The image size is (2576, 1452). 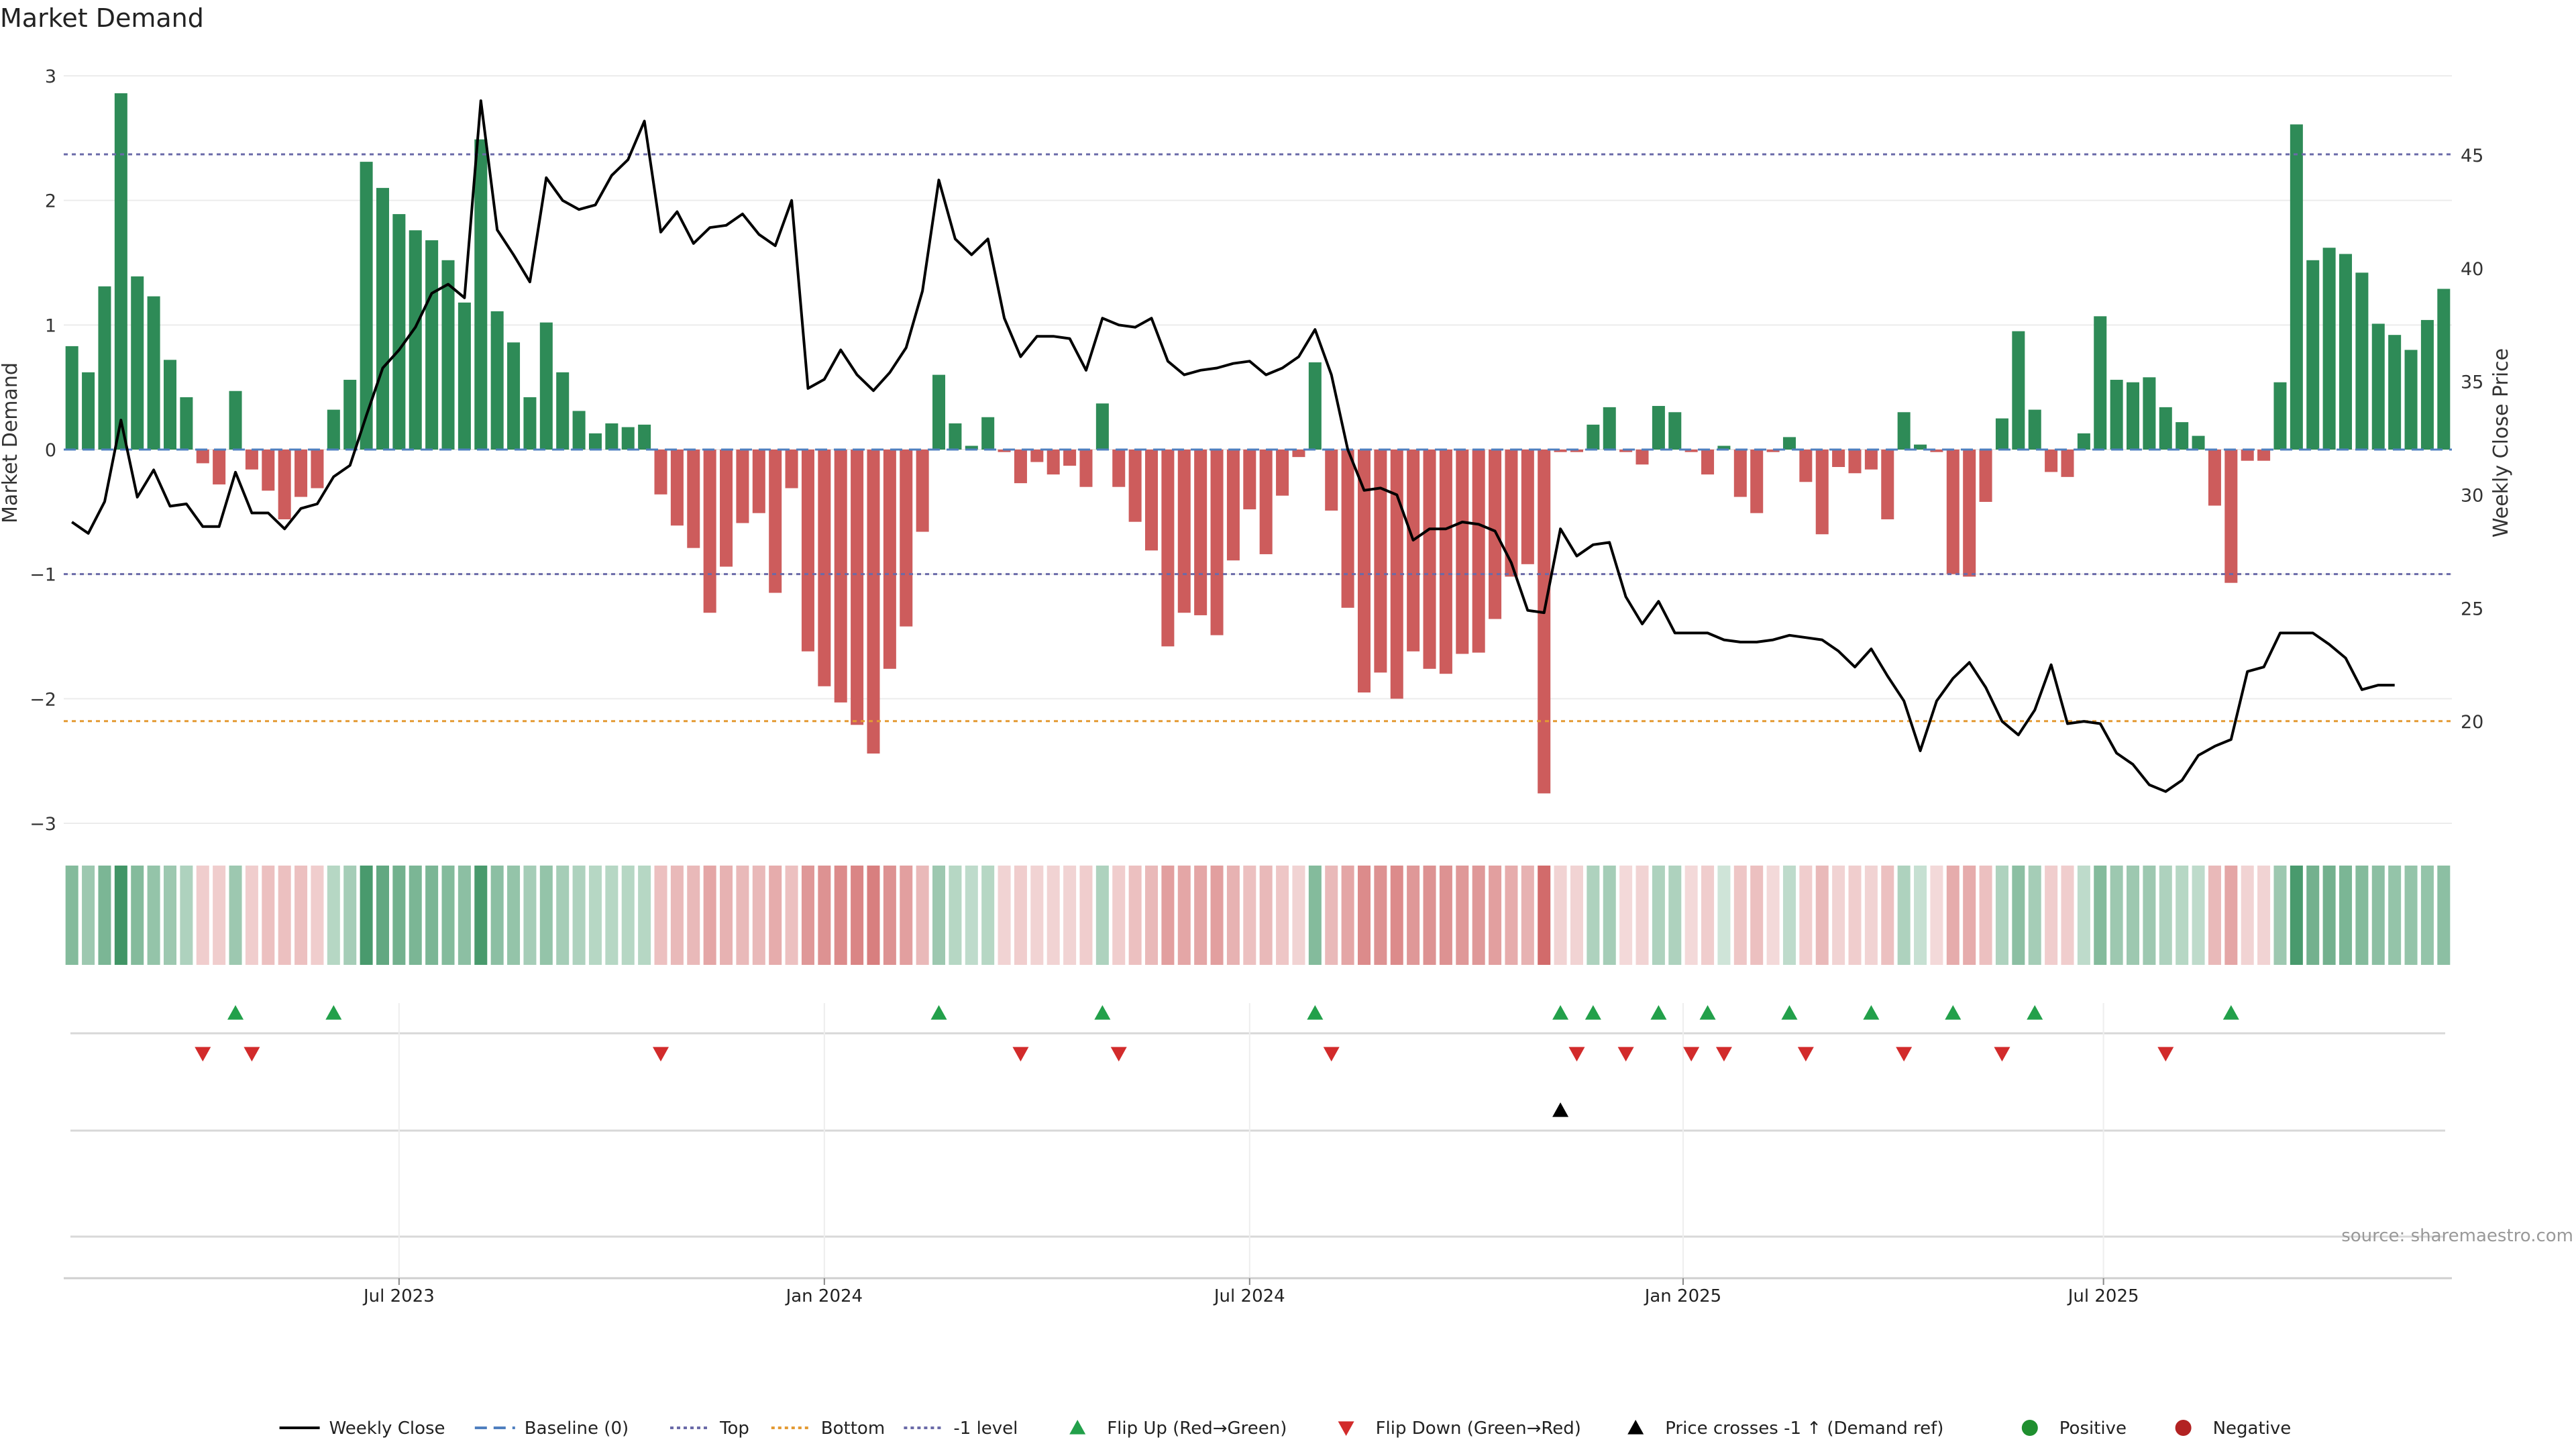 I want to click on x-tick-label: Jul 2025, so click(x=2103, y=1296).